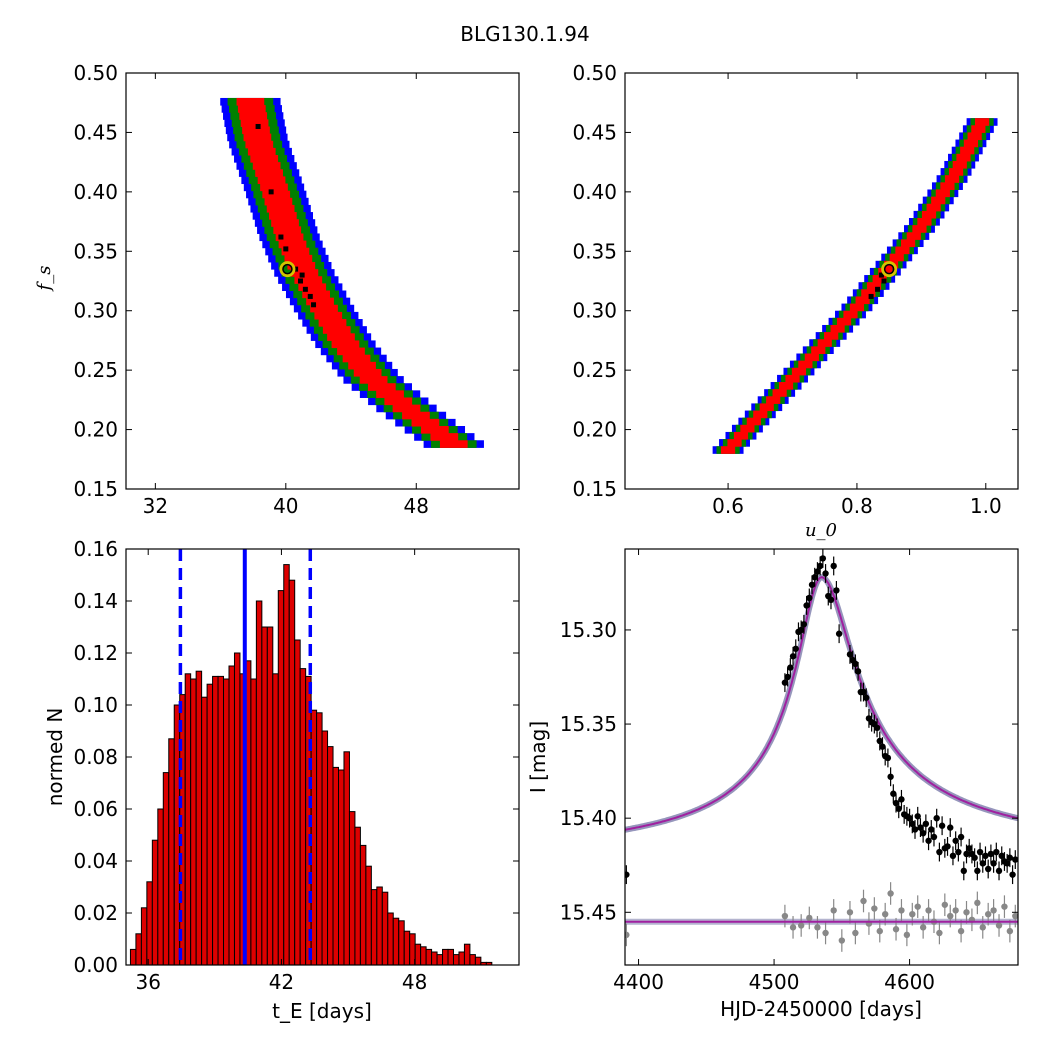  Describe the element at coordinates (588, 818) in the screenshot. I see `y-tick-label: 15.40` at that location.